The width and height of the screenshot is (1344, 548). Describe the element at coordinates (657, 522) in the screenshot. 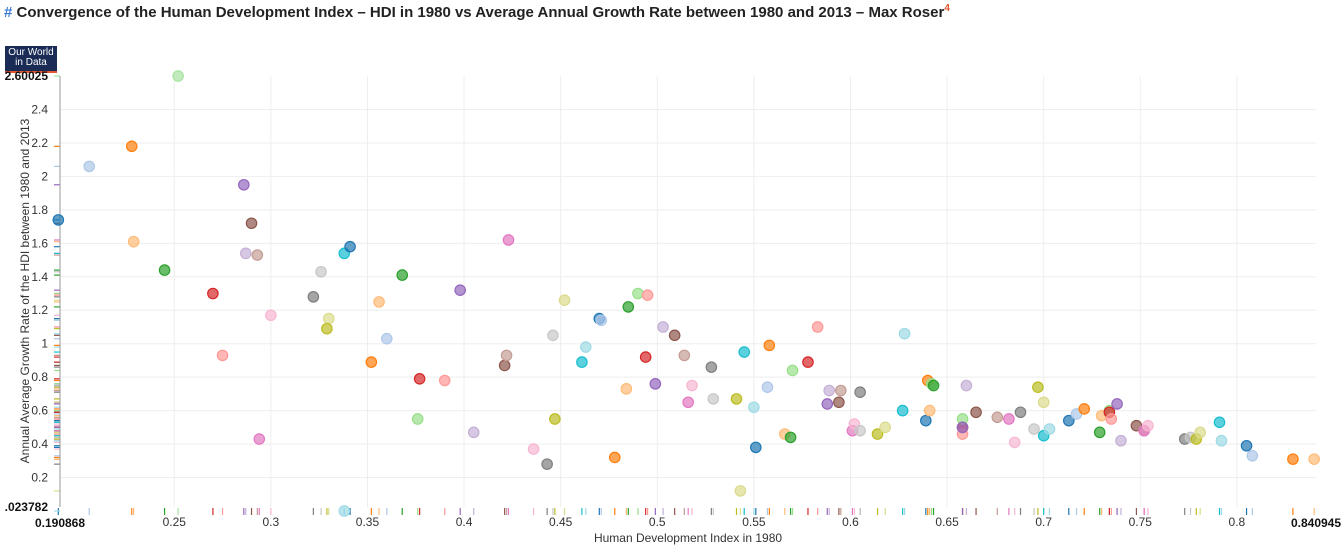

I see `x-tick-label: 0.5` at that location.